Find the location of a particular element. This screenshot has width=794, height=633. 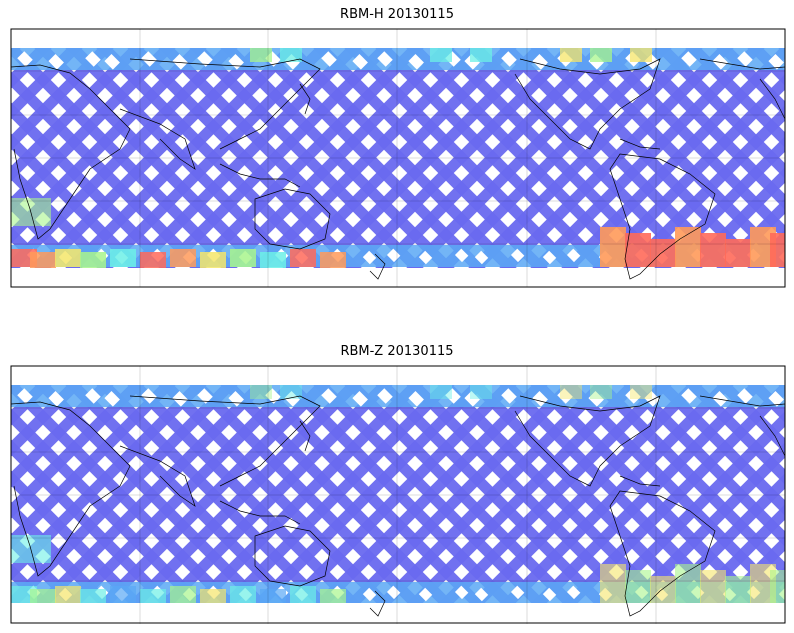

panel-title-rbm-z: RBM-Z 20130115 is located at coordinates (397, 351).